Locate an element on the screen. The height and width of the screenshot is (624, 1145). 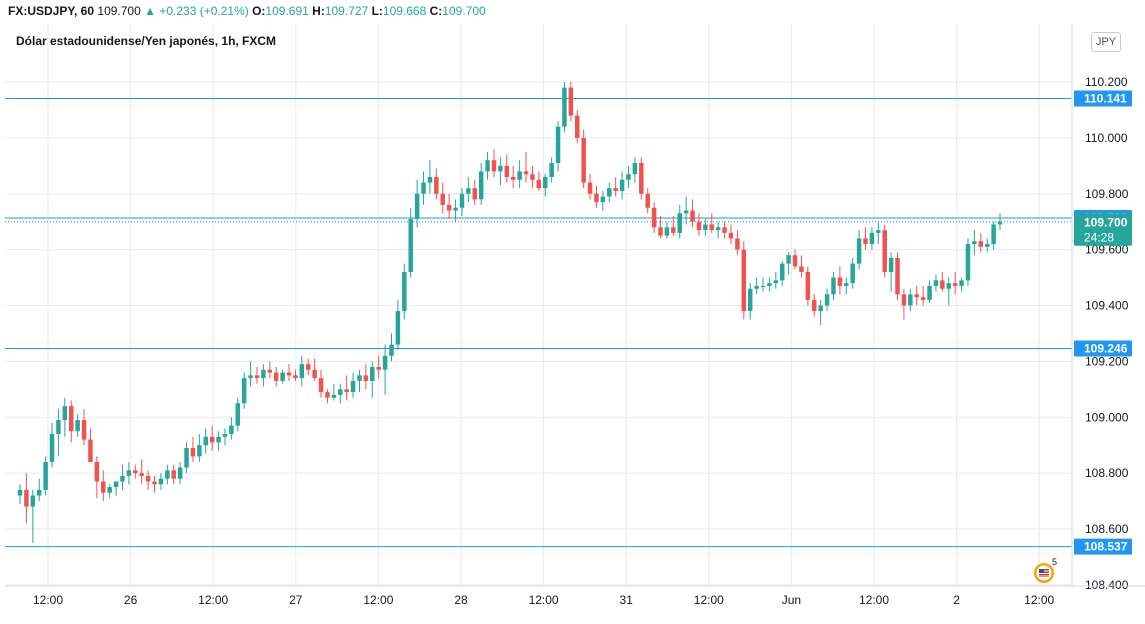
economic-events-icon: 5 is located at coordinates (1045, 571).